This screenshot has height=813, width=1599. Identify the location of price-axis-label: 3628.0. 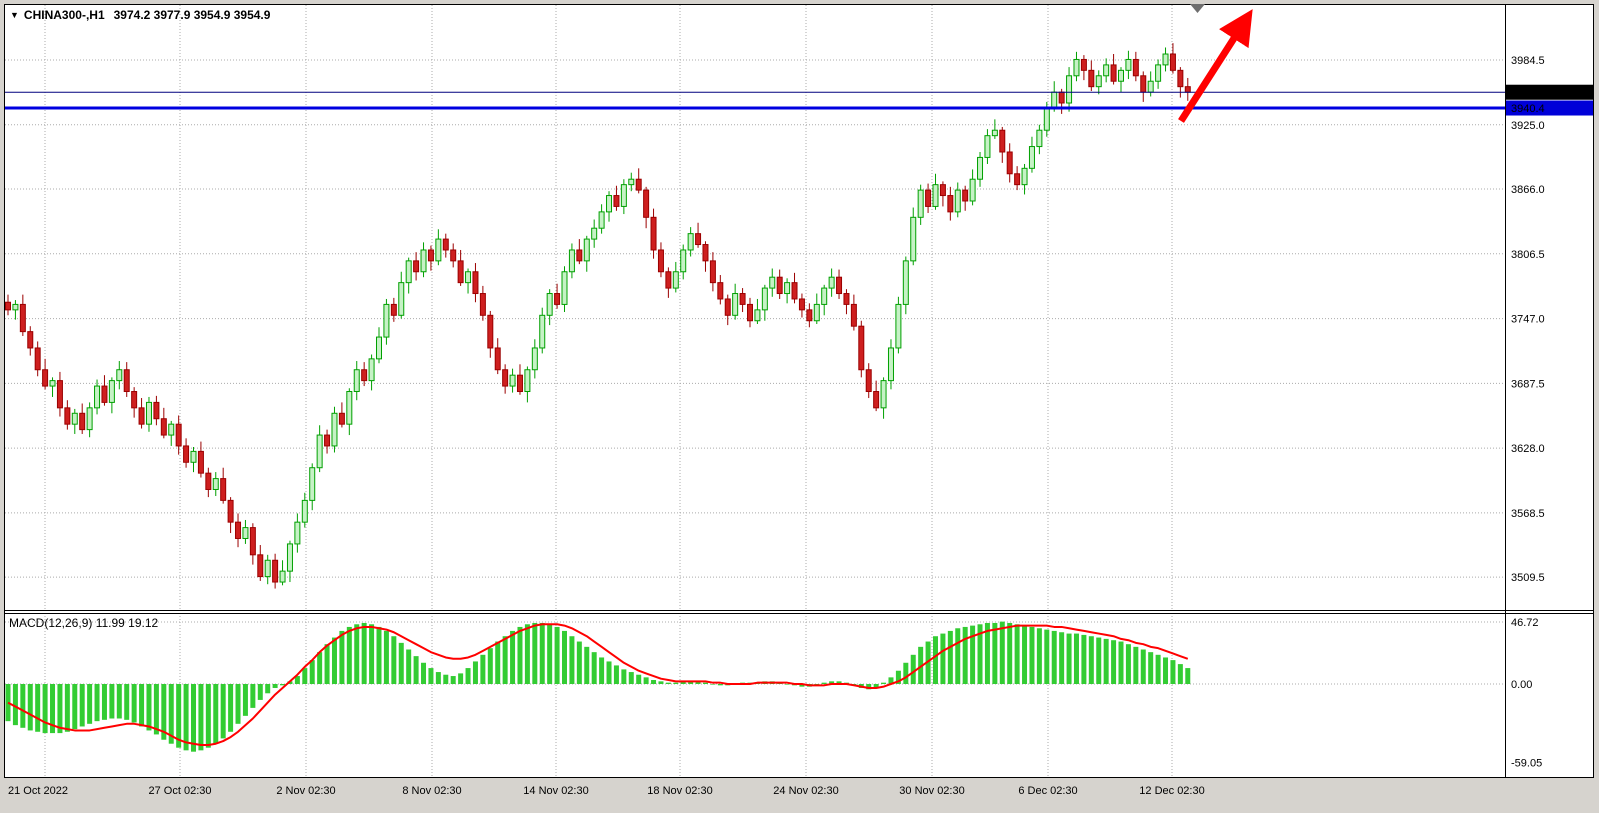
(1528, 449).